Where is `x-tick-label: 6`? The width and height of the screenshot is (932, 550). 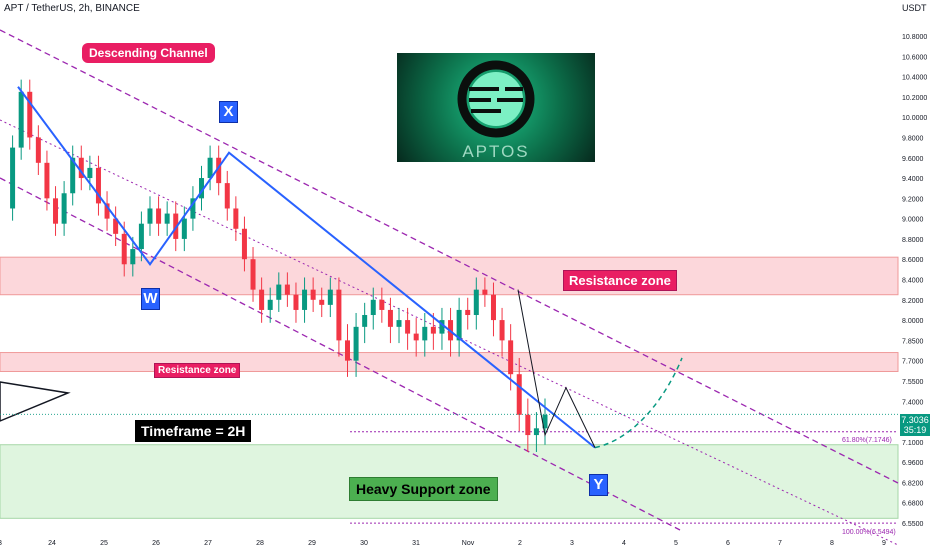
x-tick-label: 6 is located at coordinates (728, 543).